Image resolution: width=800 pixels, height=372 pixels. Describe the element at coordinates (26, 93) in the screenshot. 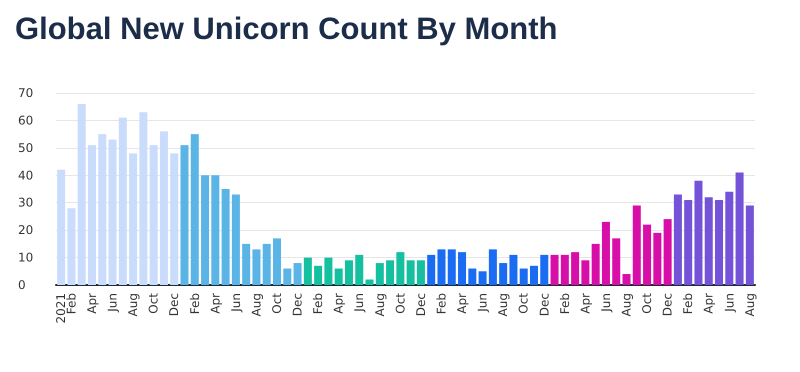

I see `y-tick-label: 70` at that location.